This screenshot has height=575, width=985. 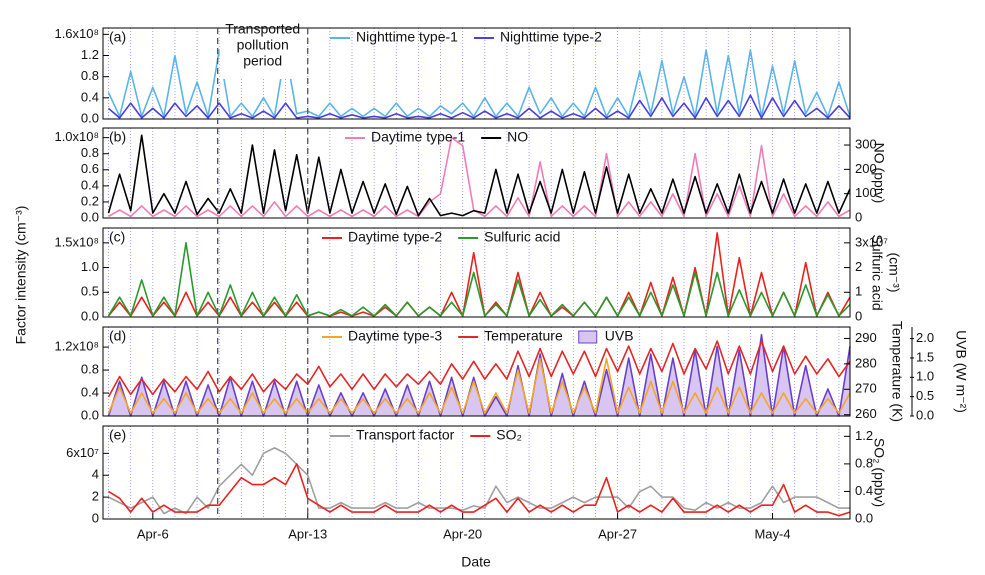 What do you see at coordinates (864, 462) in the screenshot?
I see `y2-tick-label: 0.8` at bounding box center [864, 462].